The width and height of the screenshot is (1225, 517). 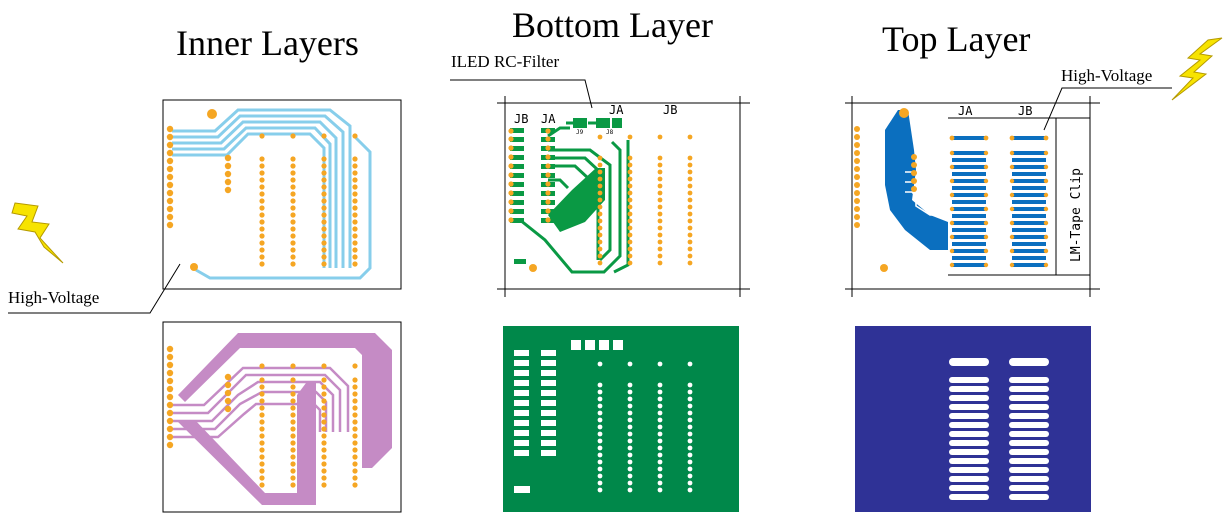 What do you see at coordinates (548, 119) in the screenshot?
I see `silk-ja-left: JA` at bounding box center [548, 119].